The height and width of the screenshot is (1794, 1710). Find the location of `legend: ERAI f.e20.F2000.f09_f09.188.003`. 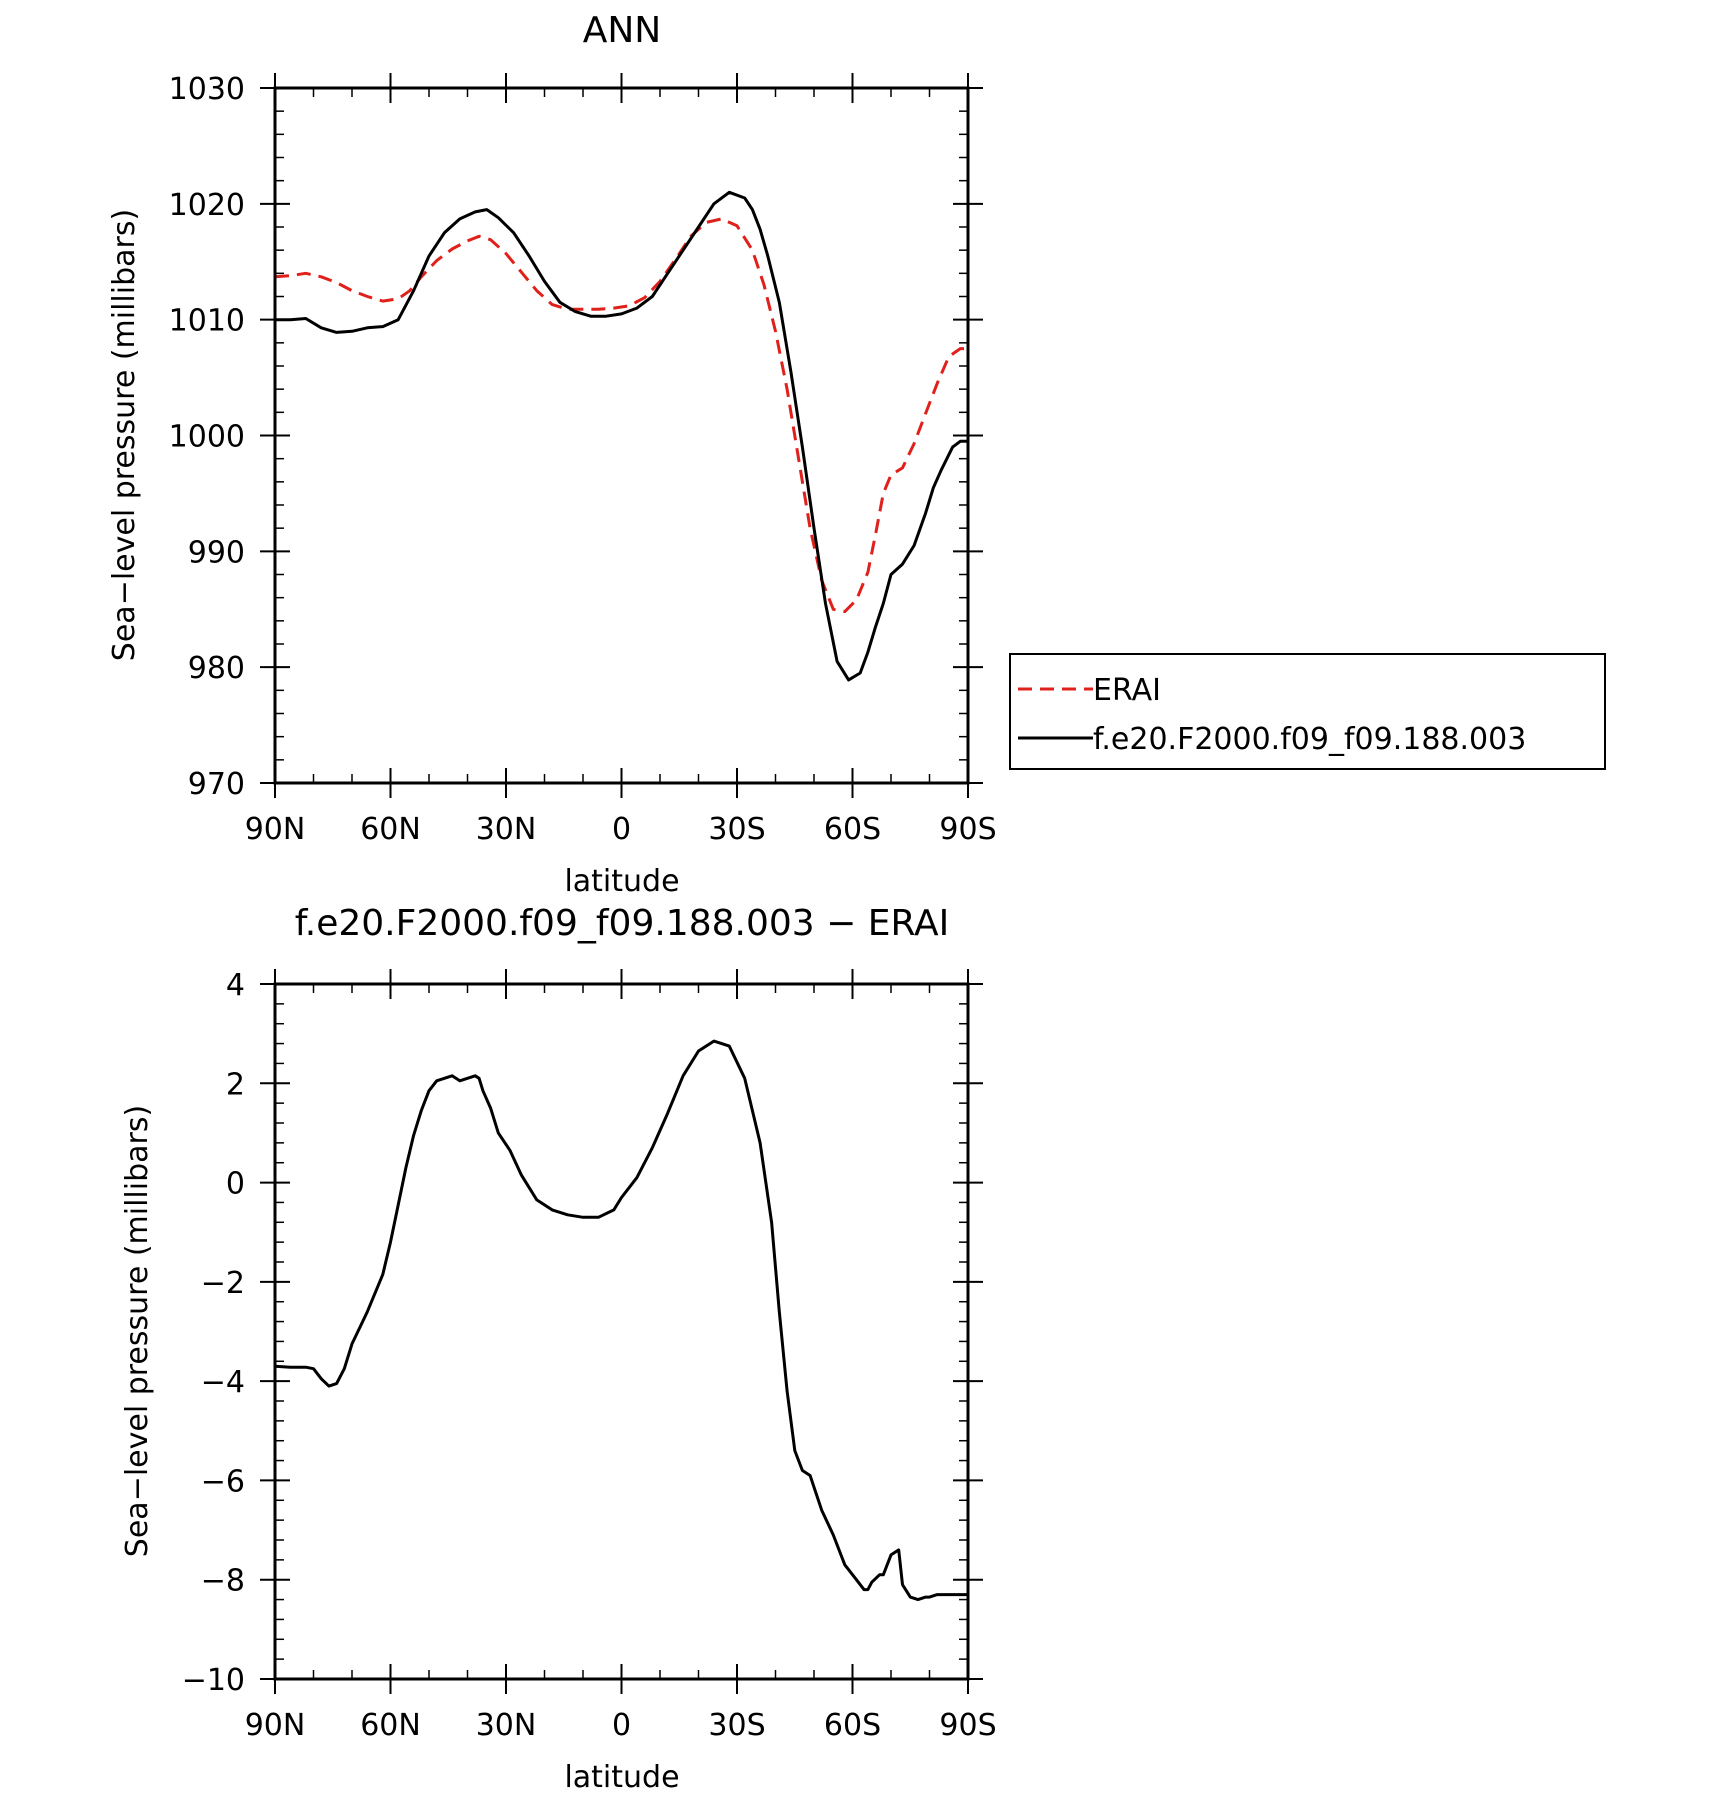

legend: ERAI f.e20.F2000.f09_f09.188.003 is located at coordinates (1307, 711).